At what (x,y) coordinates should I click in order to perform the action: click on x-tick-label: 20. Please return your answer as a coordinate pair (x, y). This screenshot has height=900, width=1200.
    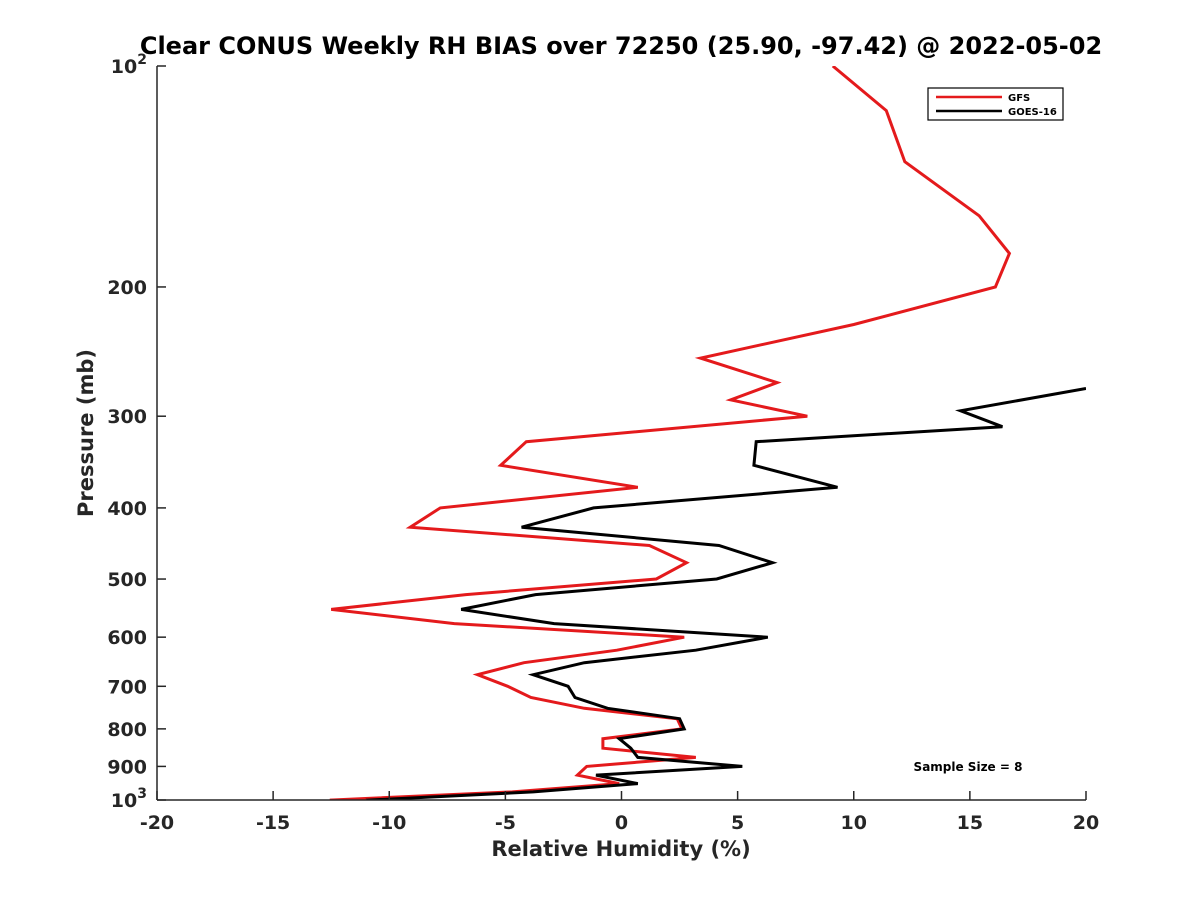
    Looking at the image, I should click on (1086, 823).